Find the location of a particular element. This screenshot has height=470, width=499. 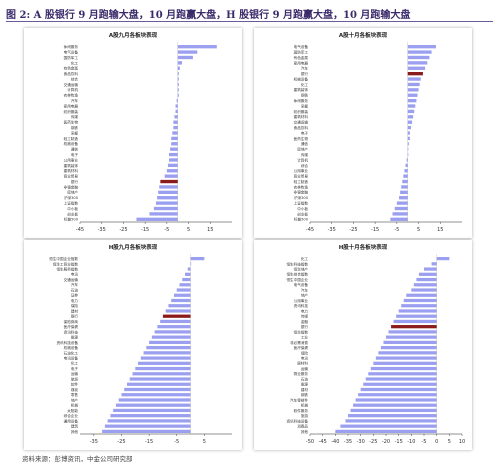

category-label: 汽车零部件 is located at coordinates (299, 399).